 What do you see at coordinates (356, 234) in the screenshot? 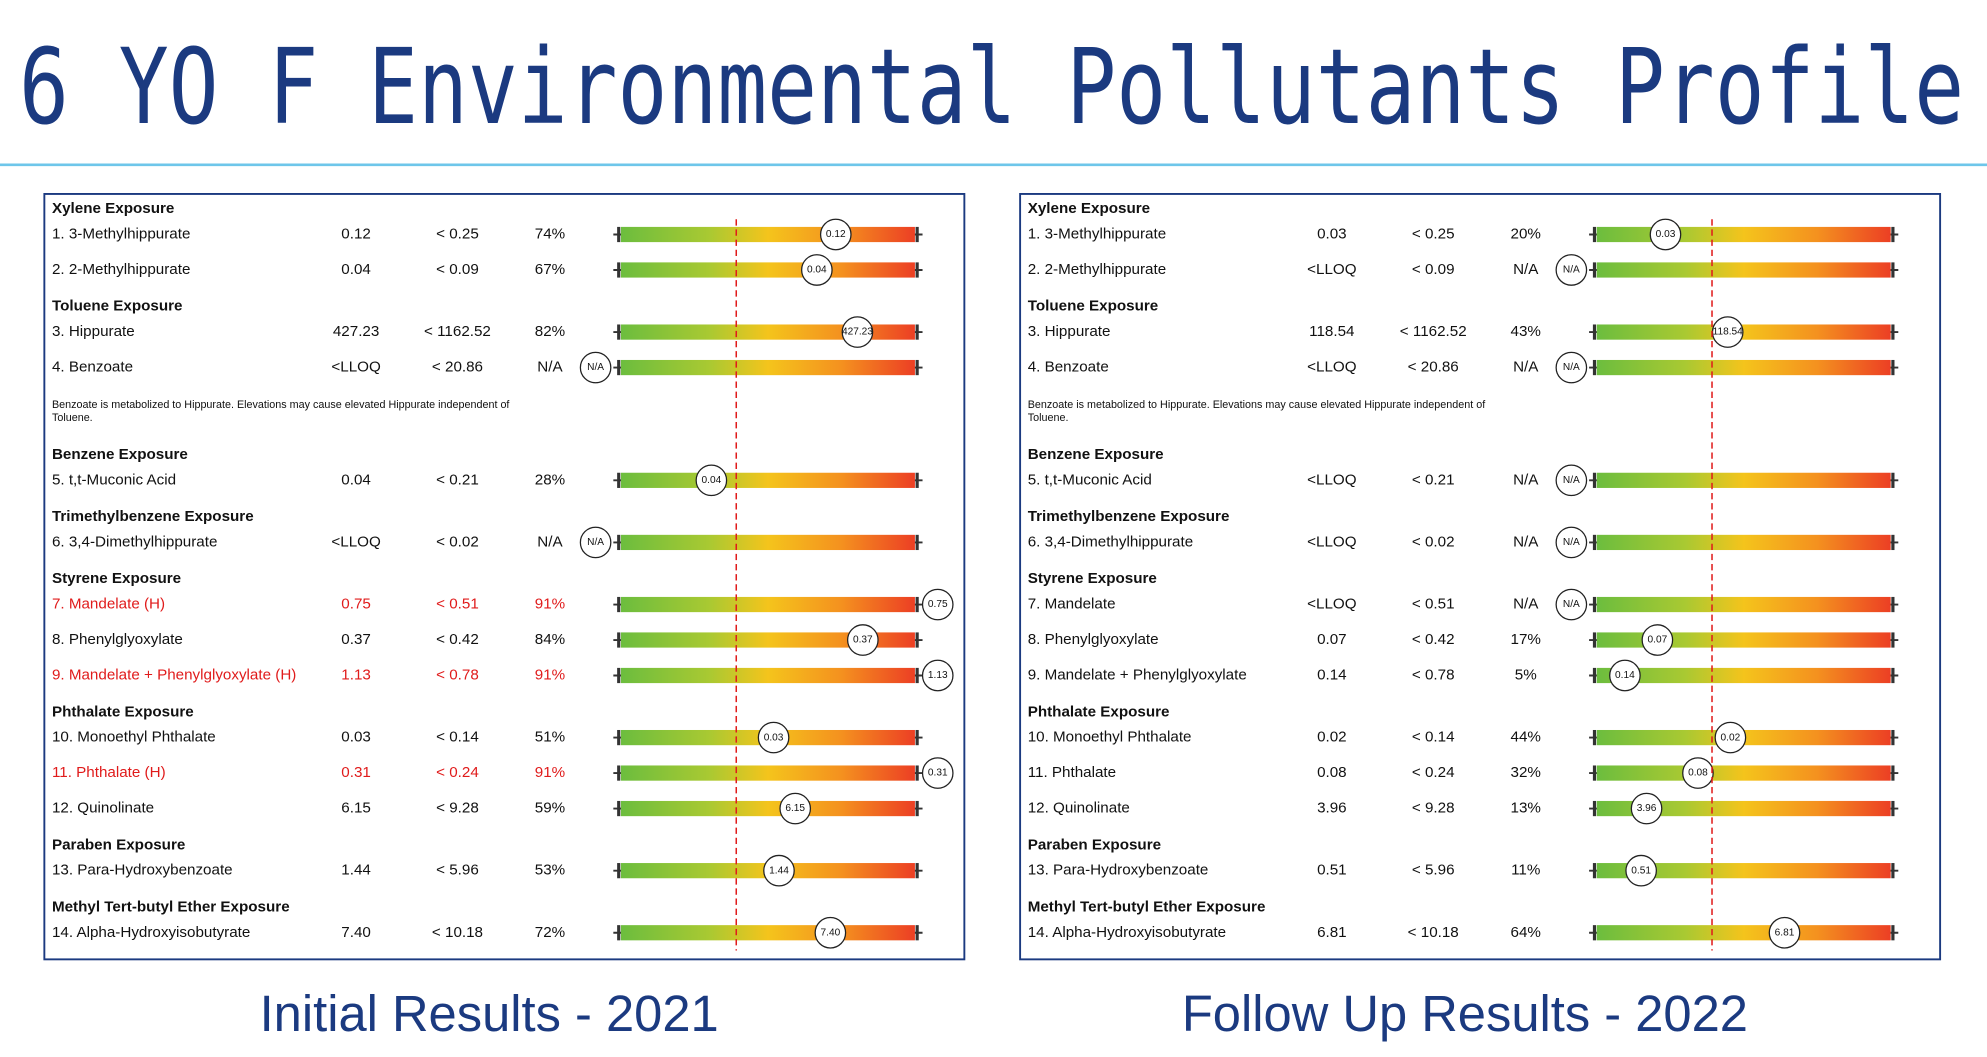
I see `row-result: 0.12` at bounding box center [356, 234].